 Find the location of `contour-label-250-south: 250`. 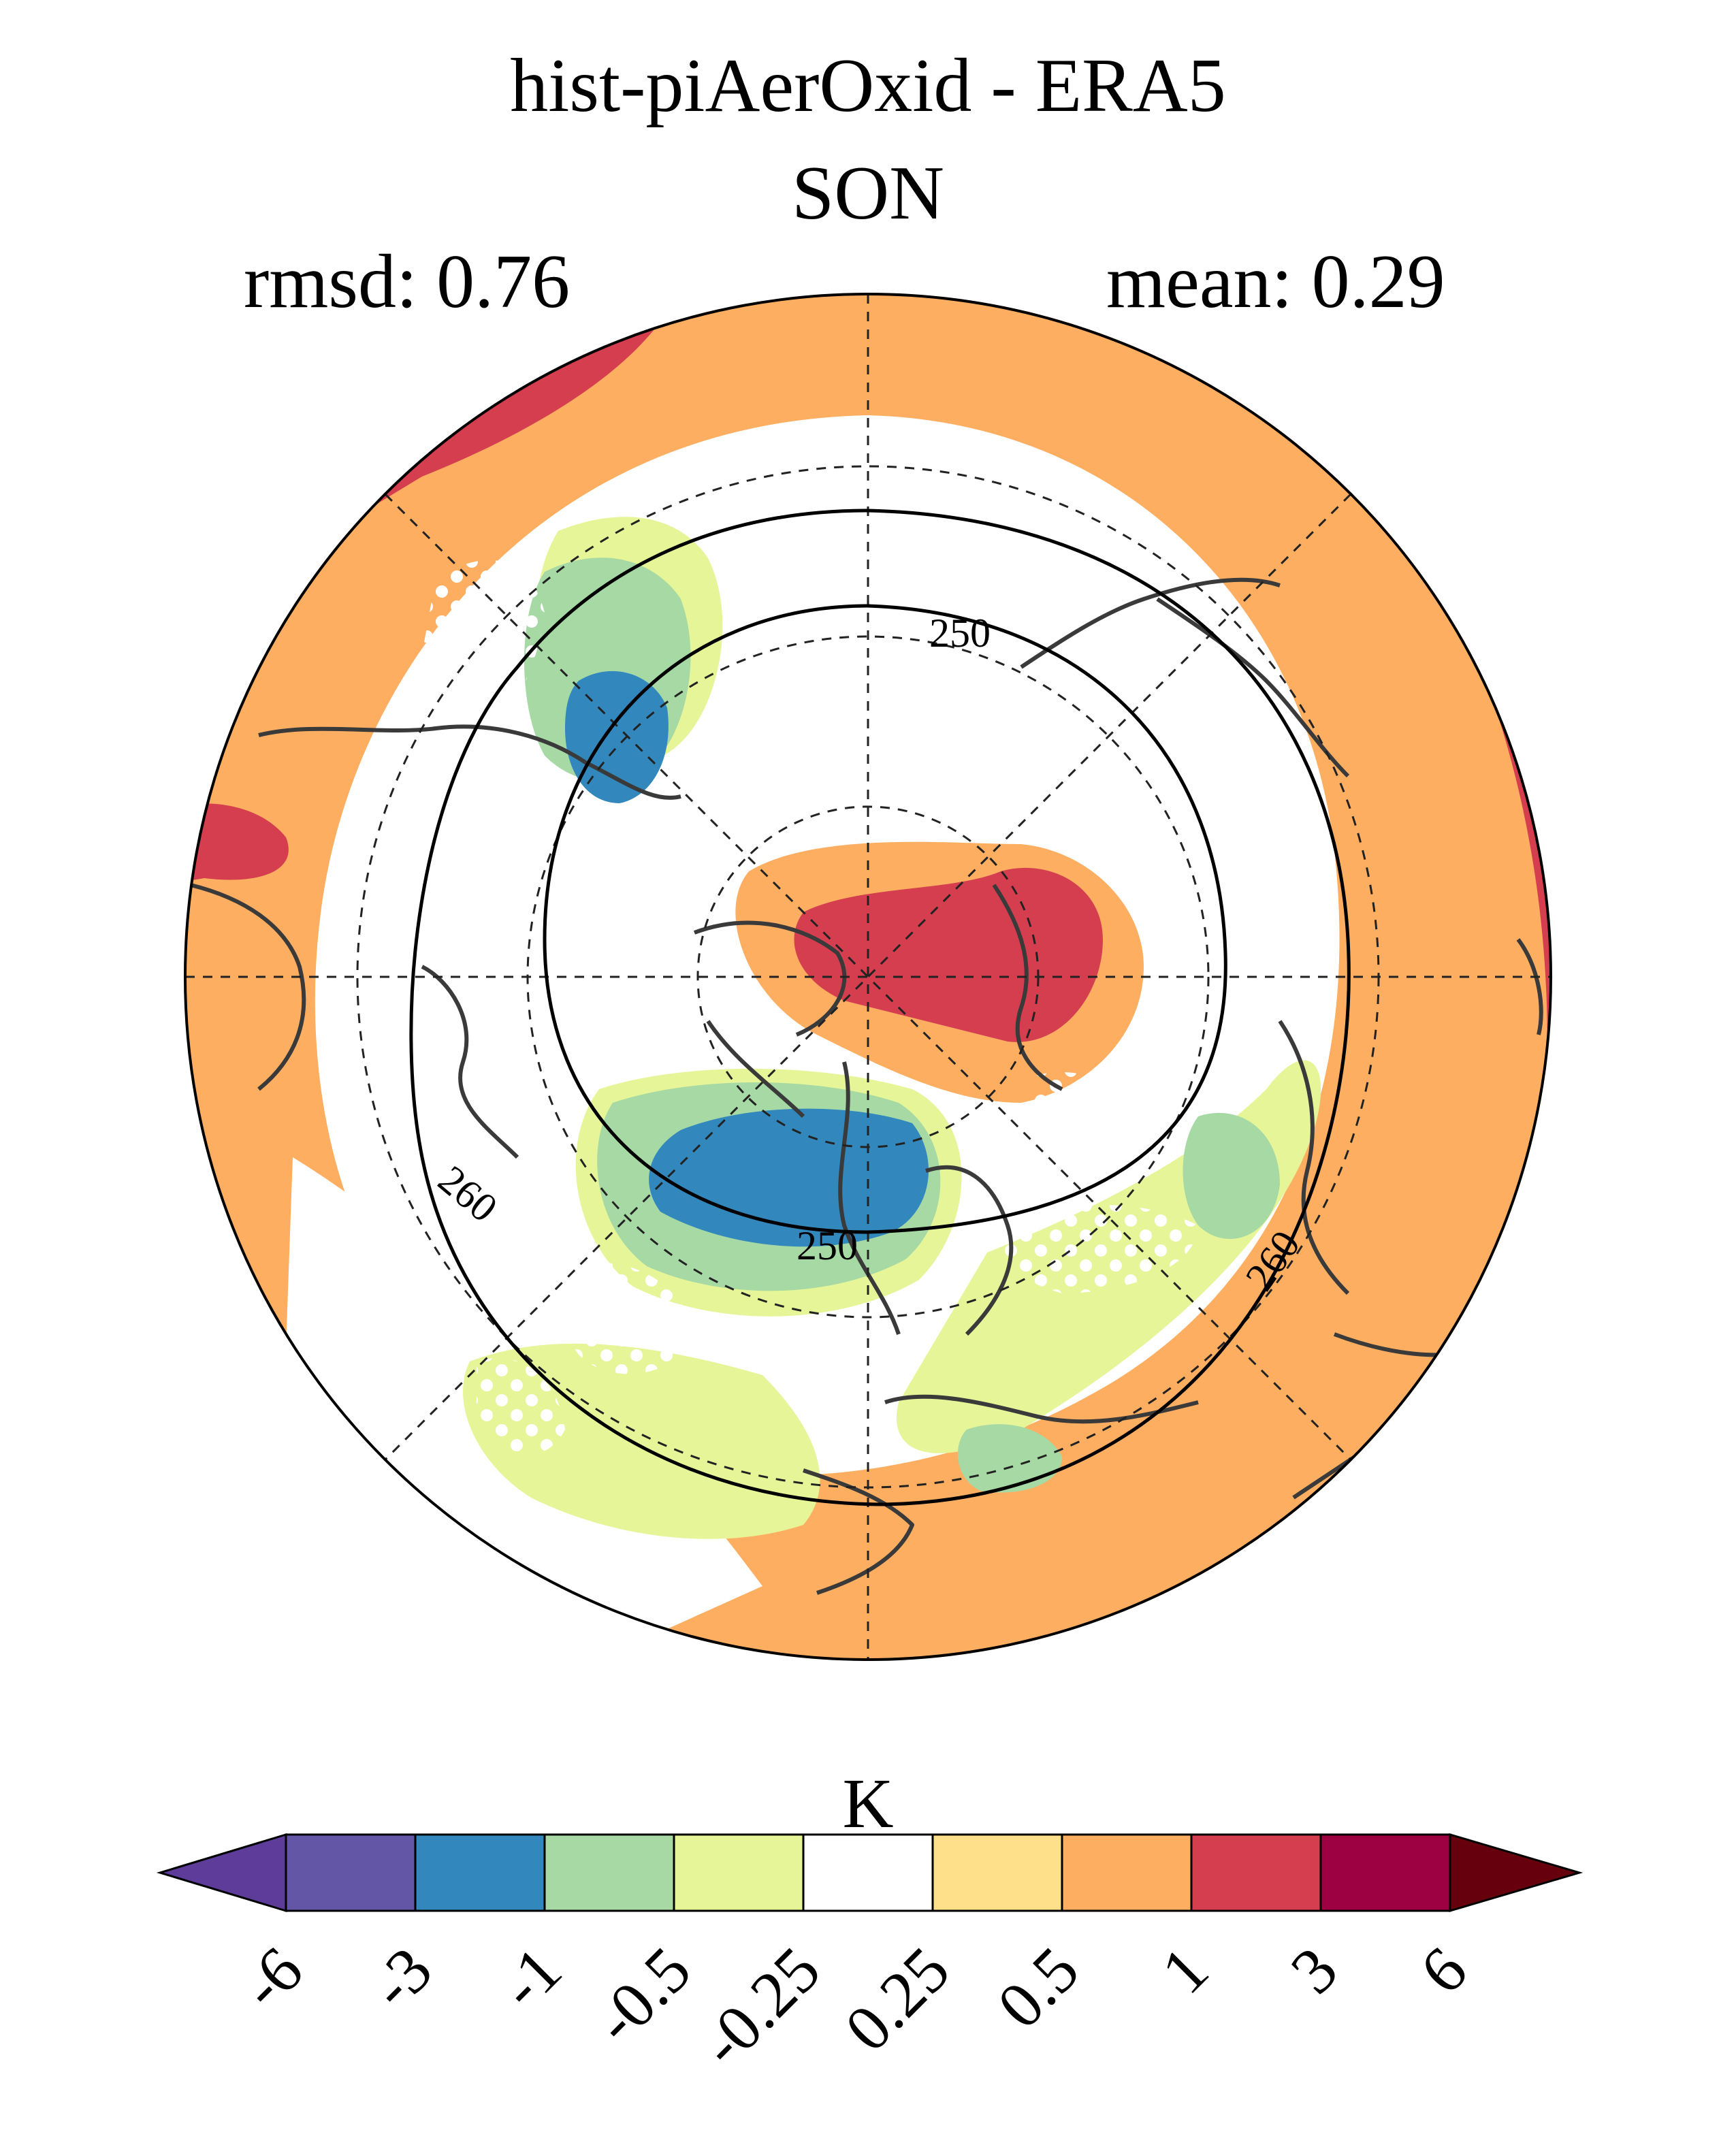

contour-label-250-south: 250 is located at coordinates (827, 1245).